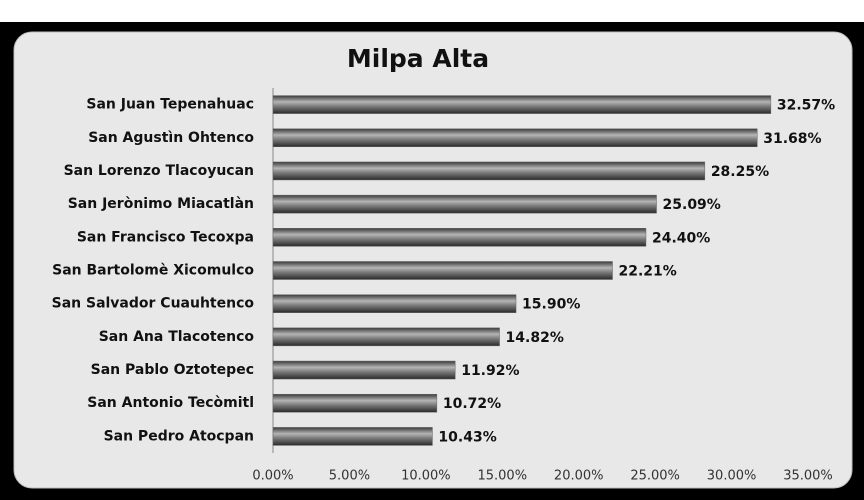 The width and height of the screenshot is (864, 500). What do you see at coordinates (740, 172) in the screenshot?
I see `data-label: 28.25%` at bounding box center [740, 172].